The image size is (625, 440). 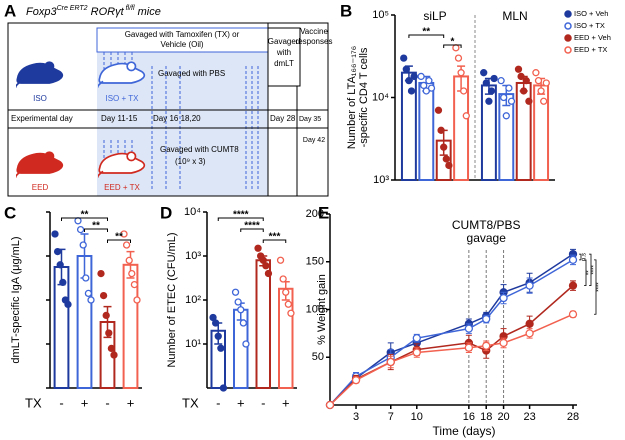 What do you see at coordinates (464, 431) in the screenshot?
I see `x-axis-label: Time (days)` at bounding box center [464, 431].